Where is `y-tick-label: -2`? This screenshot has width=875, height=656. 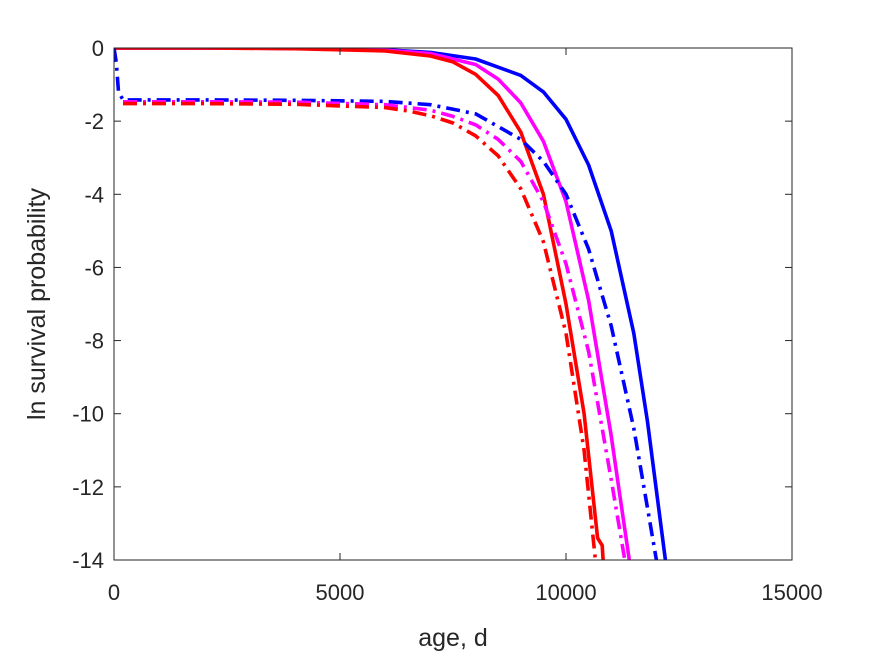
y-tick-label: -2 is located at coordinates (94, 121).